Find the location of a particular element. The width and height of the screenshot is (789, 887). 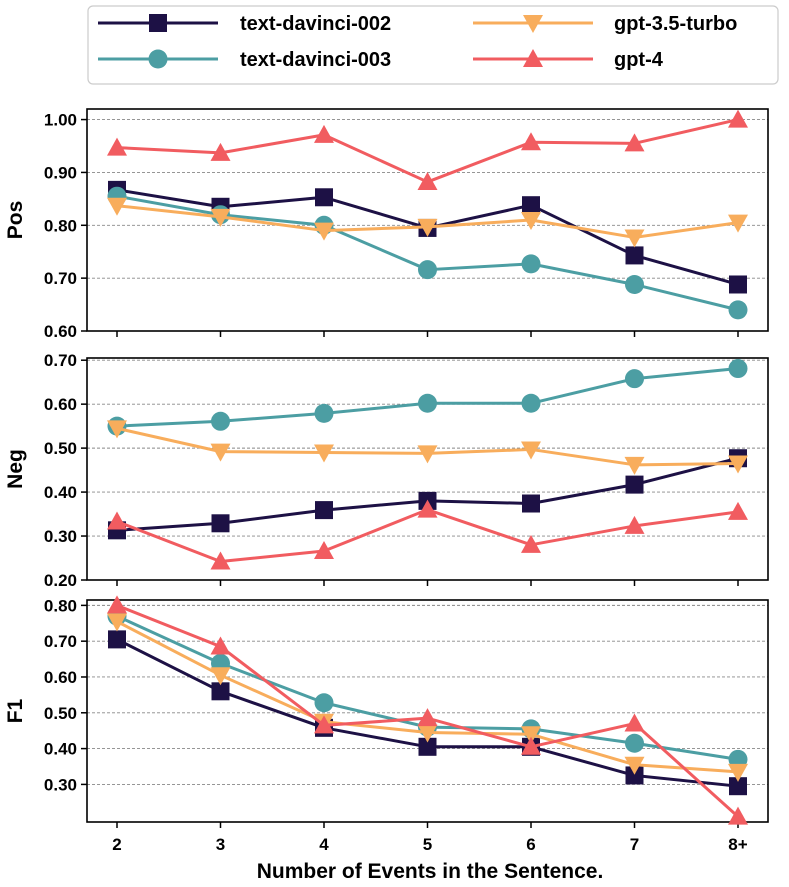

x-tick-label: 5 is located at coordinates (427, 844).